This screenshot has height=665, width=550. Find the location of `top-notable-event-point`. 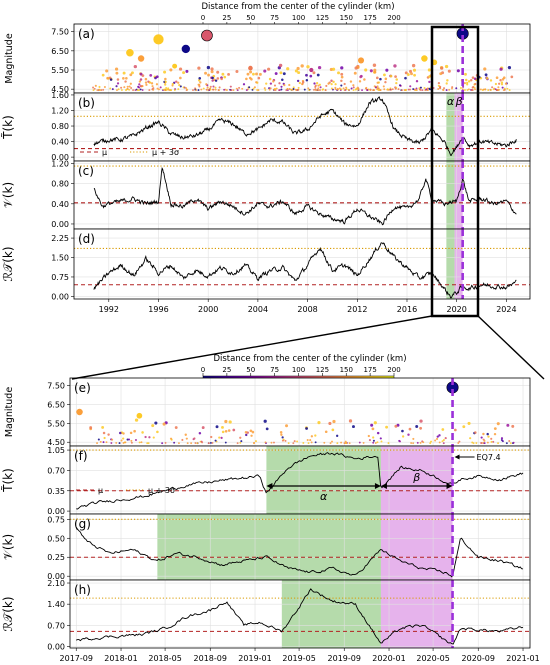

top-notable-event-point is located at coordinates (175, 66).